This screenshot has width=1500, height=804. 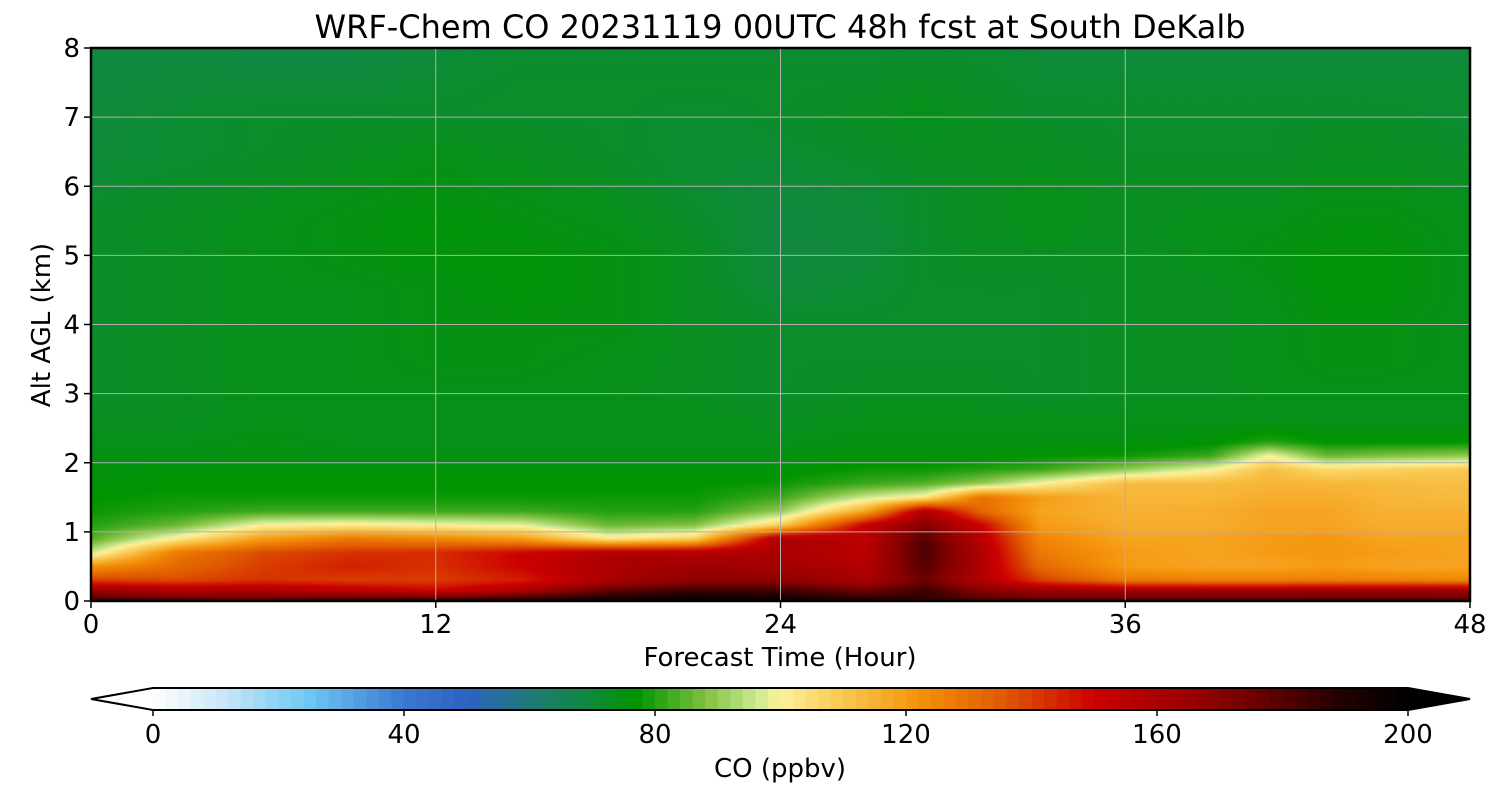 What do you see at coordinates (779, 658) in the screenshot?
I see `x-axis-label: Forecast Time (Hour)` at bounding box center [779, 658].